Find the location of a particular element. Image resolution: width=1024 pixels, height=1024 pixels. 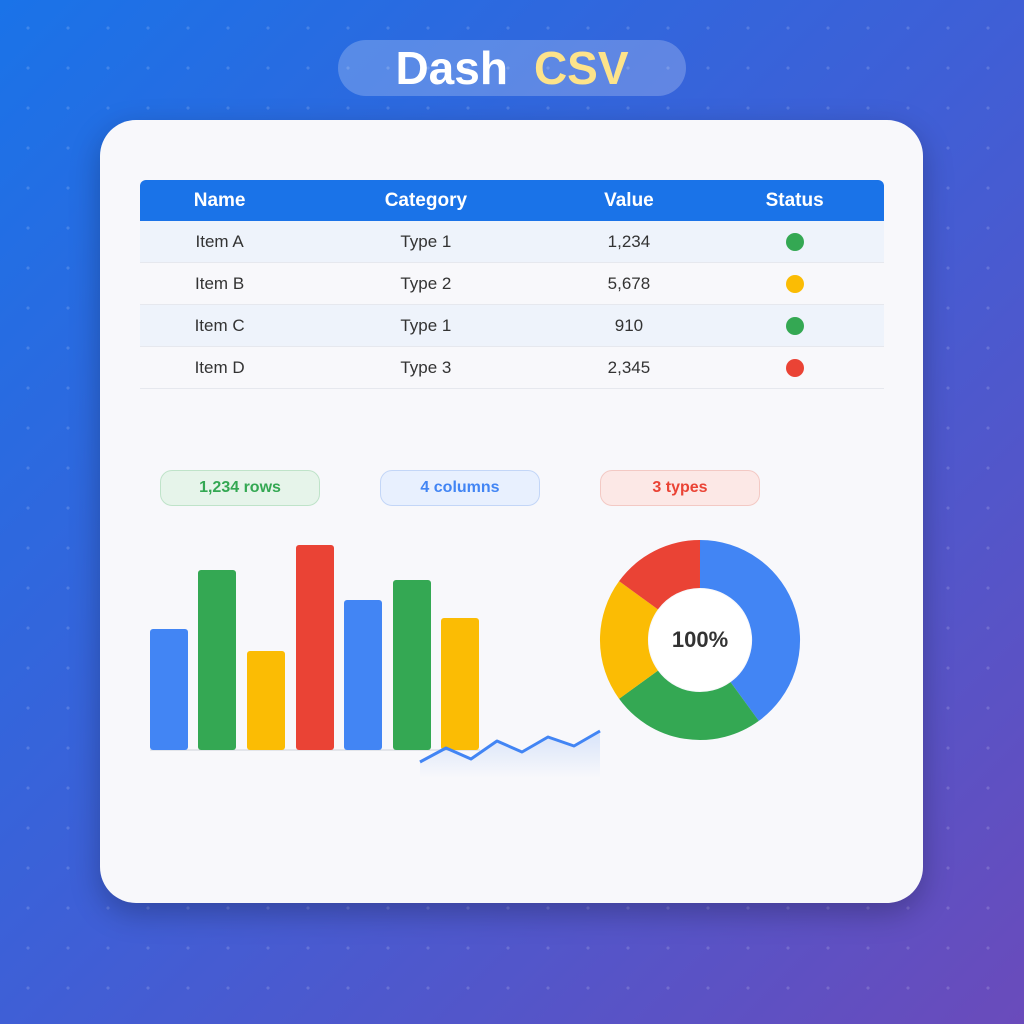

table-cell: Item C is located at coordinates (220, 325).